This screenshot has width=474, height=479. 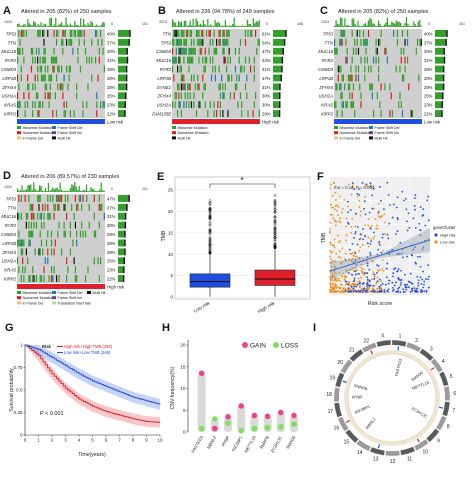 I want to click on panel-title: Altered in 206 (89.57%) of 230 samples, so click(x=70, y=177).